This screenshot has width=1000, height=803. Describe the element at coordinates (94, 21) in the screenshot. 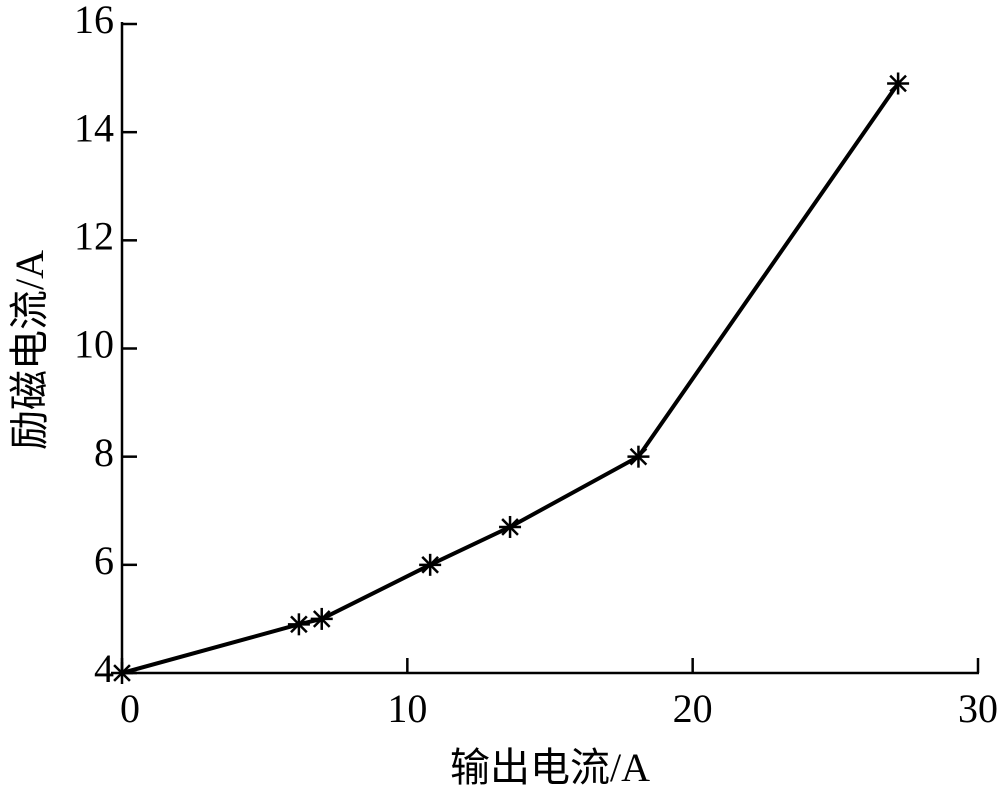

I see `y-tick-label: 16` at that location.